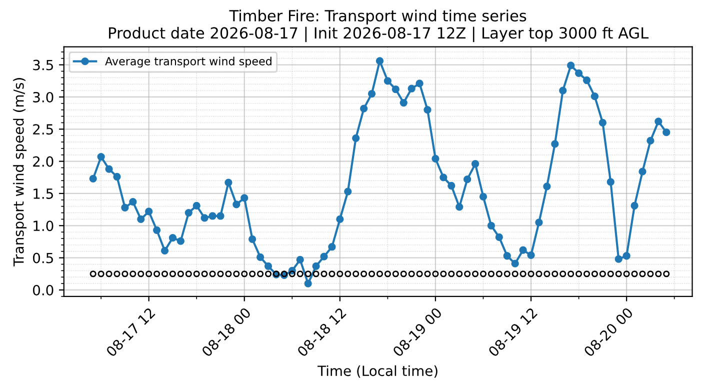  What do you see at coordinates (44, 226) in the screenshot?
I see `y-tick-label: 1.0` at bounding box center [44, 226].